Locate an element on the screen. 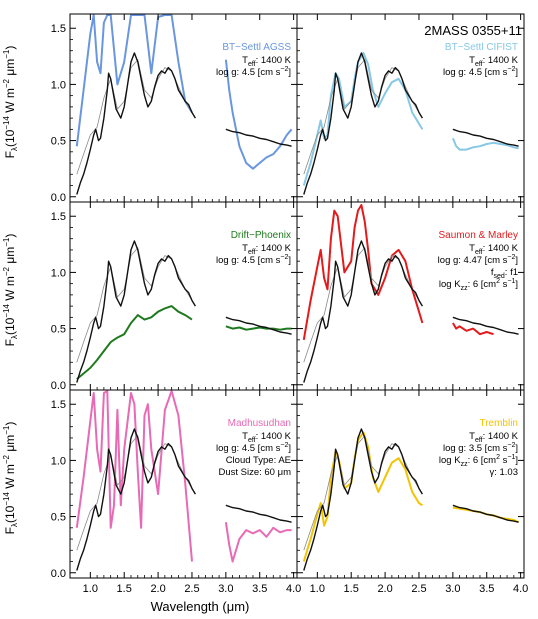 Image resolution: width=538 pixels, height=619 pixels. panel-frame is located at coordinates (410, 484).